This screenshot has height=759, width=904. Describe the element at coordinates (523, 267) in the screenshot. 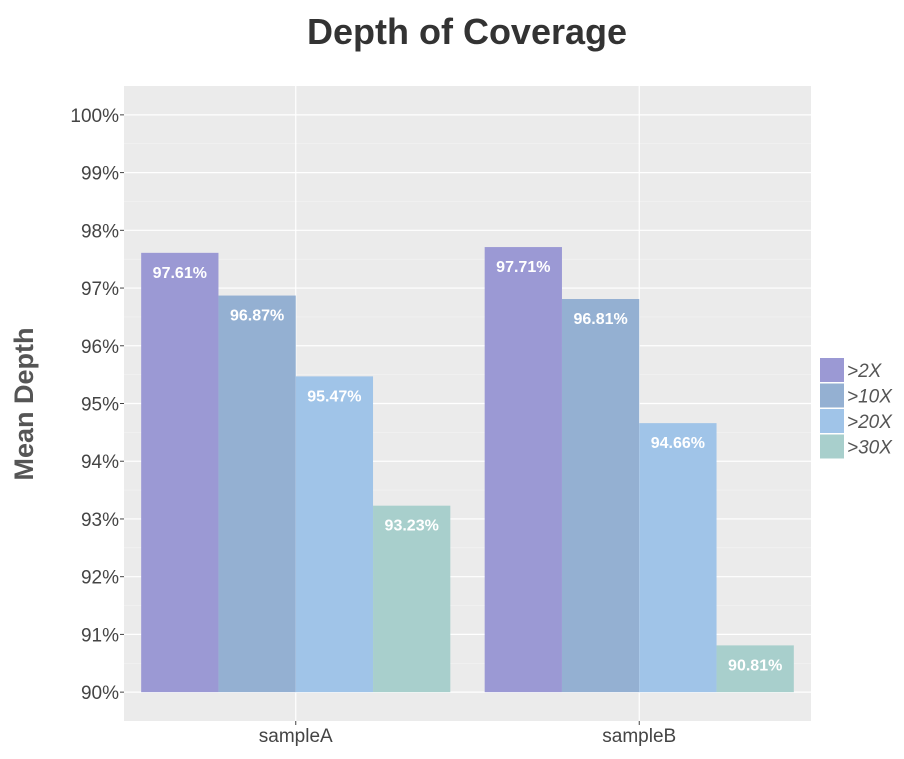

I see `bar-value-label: 97.71%` at that location.